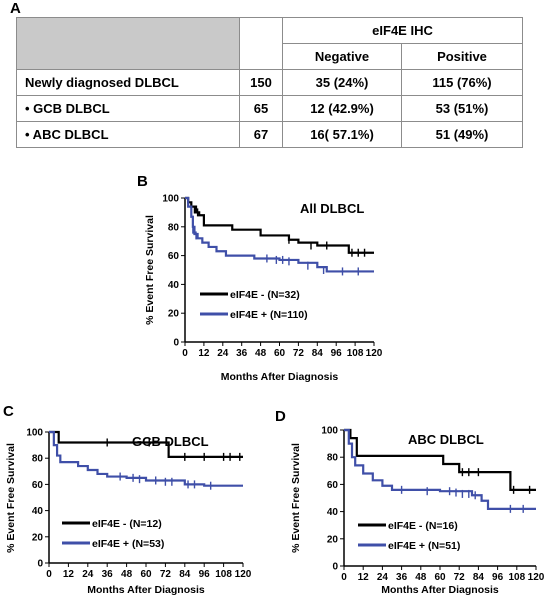  Describe the element at coordinates (335, 567) in the screenshot. I see `chart-2-y-tick-label: 0` at that location.